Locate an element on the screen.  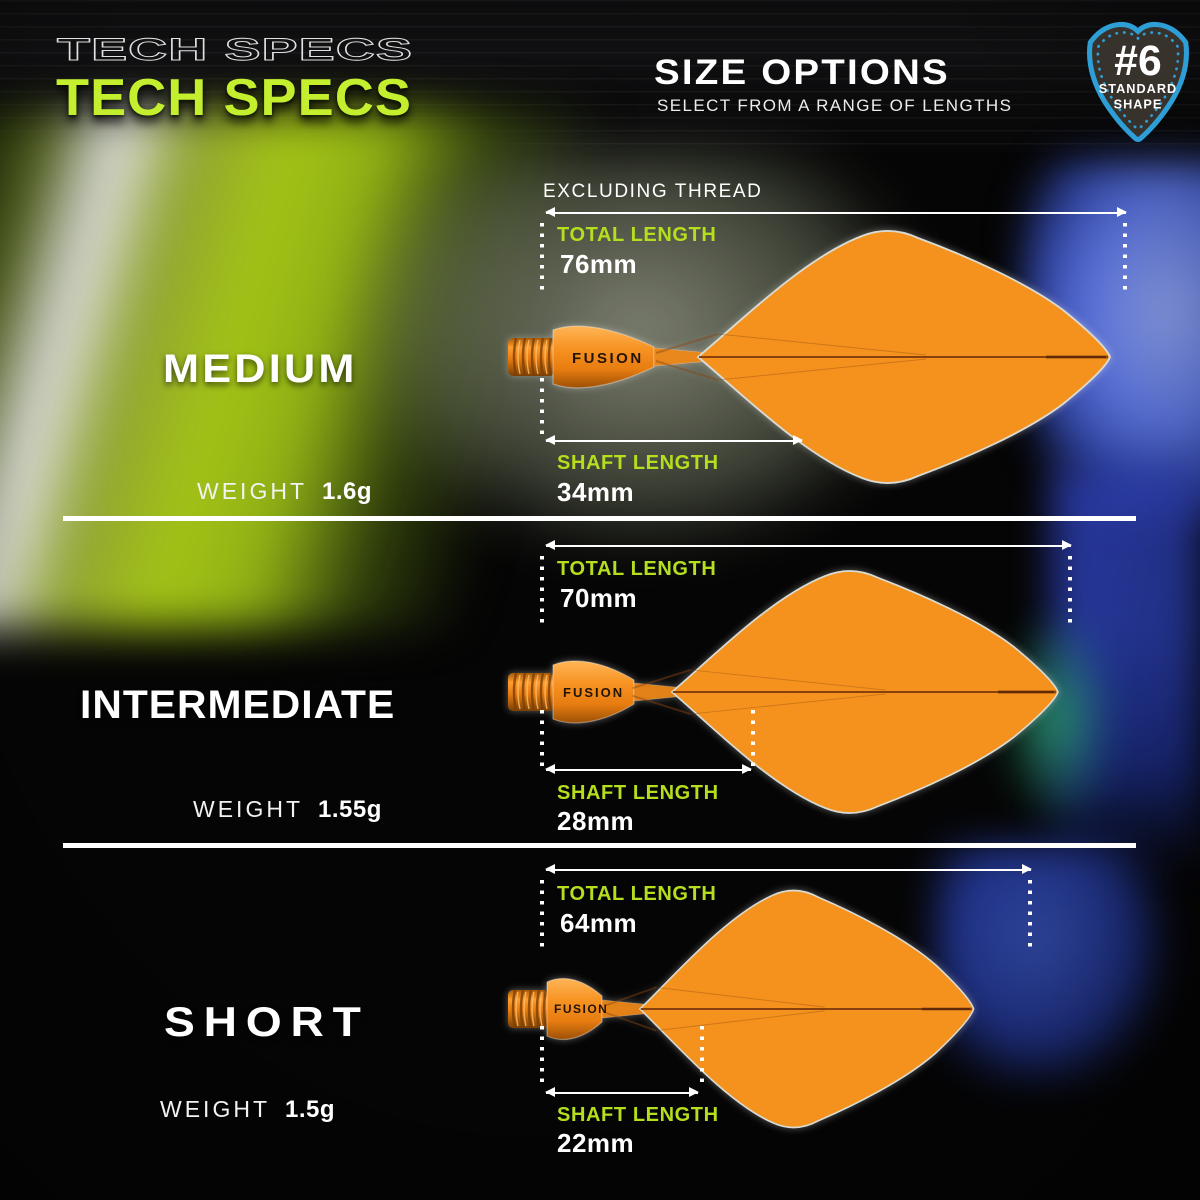
size-options-heading: SIZE OPTIONS is located at coordinates (802, 72).